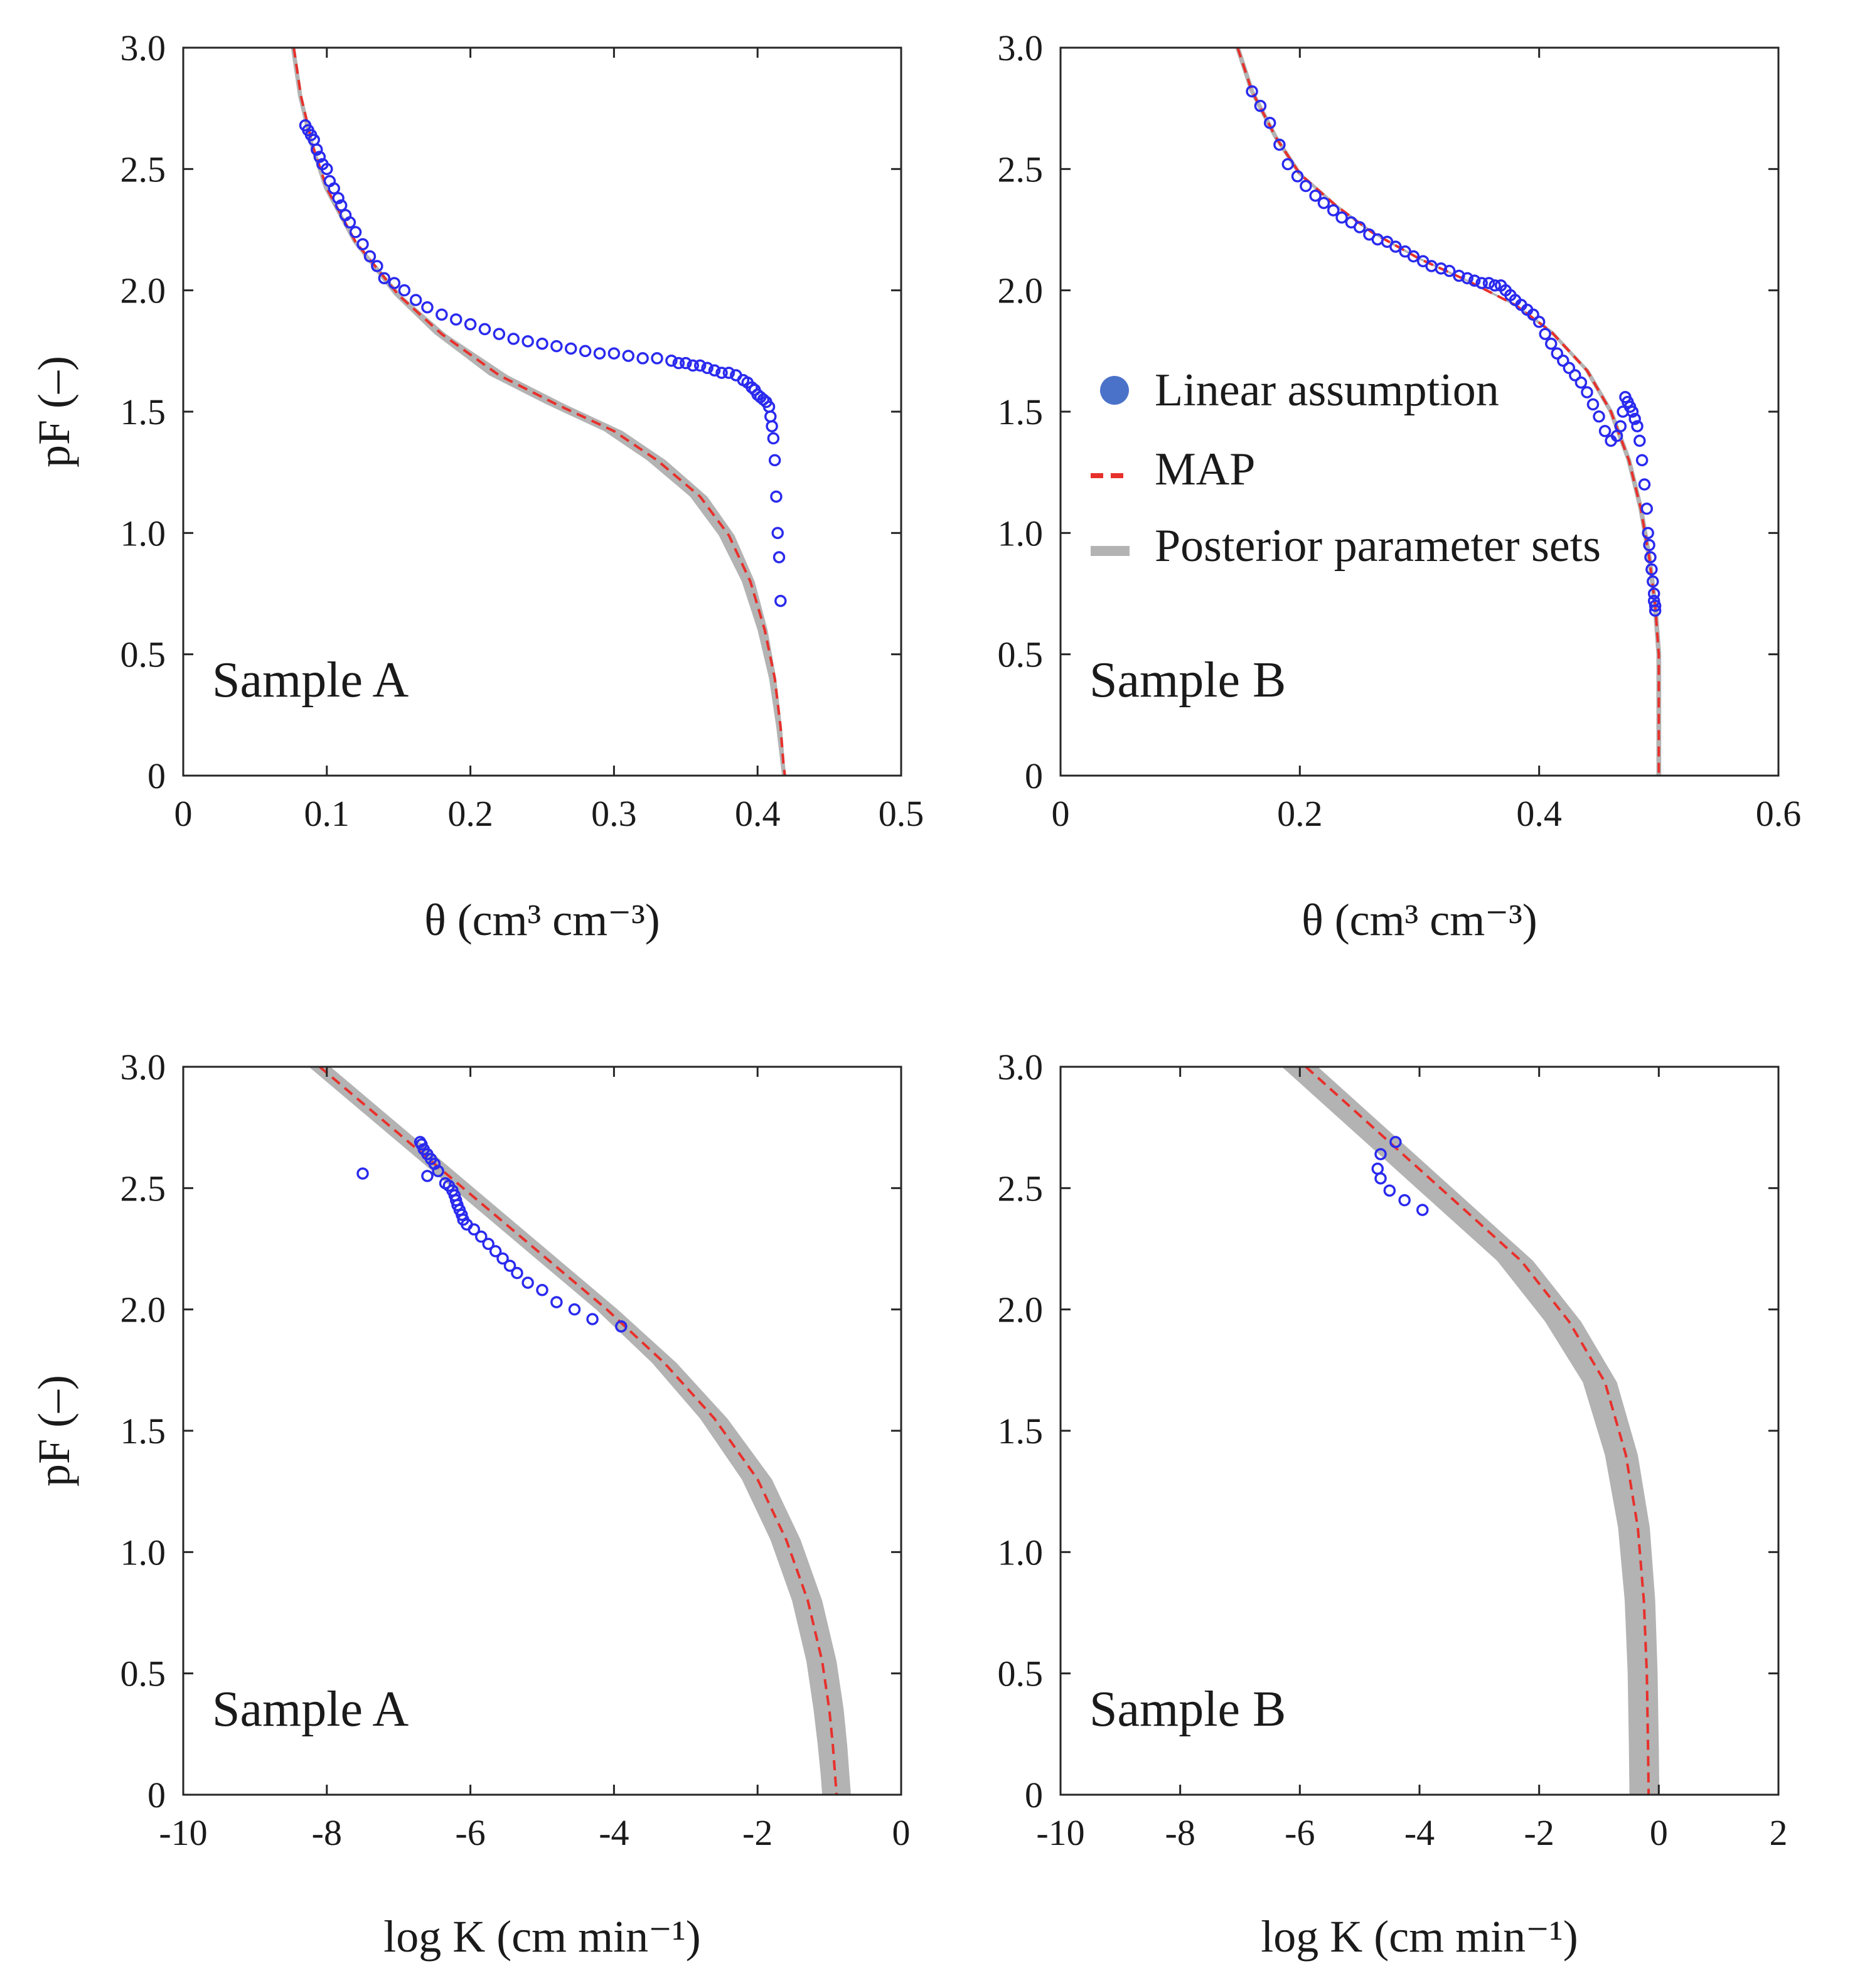  I want to click on x-tick-label: 0.6, so click(1779, 813).